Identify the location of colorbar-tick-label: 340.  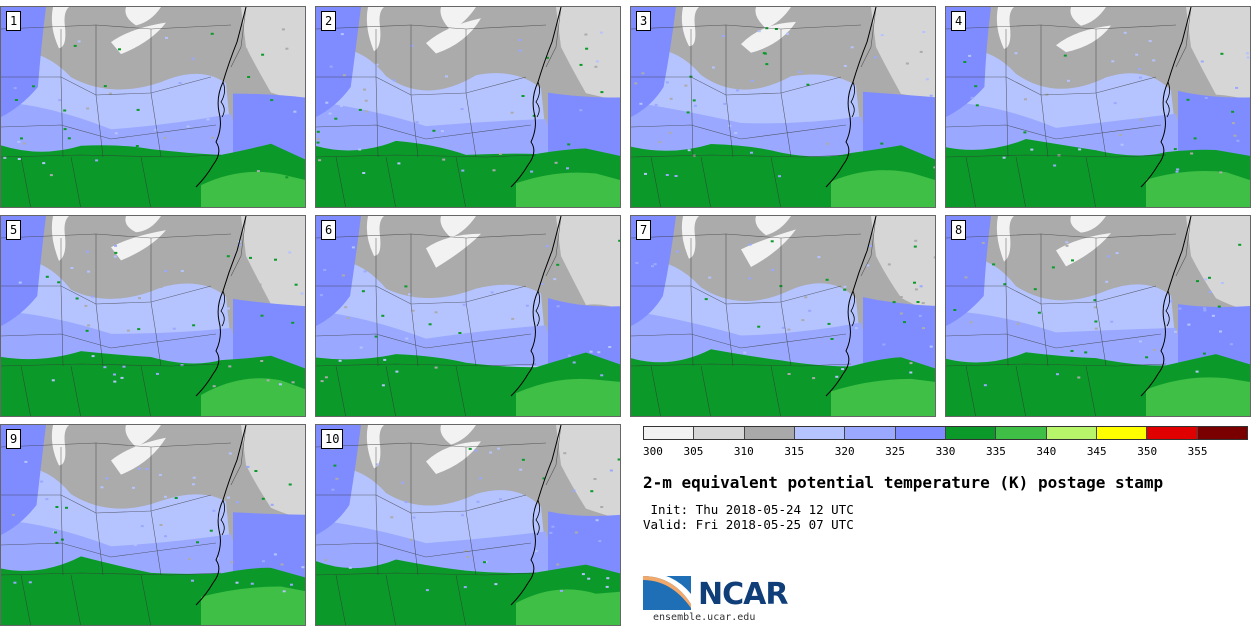
(1046, 451).